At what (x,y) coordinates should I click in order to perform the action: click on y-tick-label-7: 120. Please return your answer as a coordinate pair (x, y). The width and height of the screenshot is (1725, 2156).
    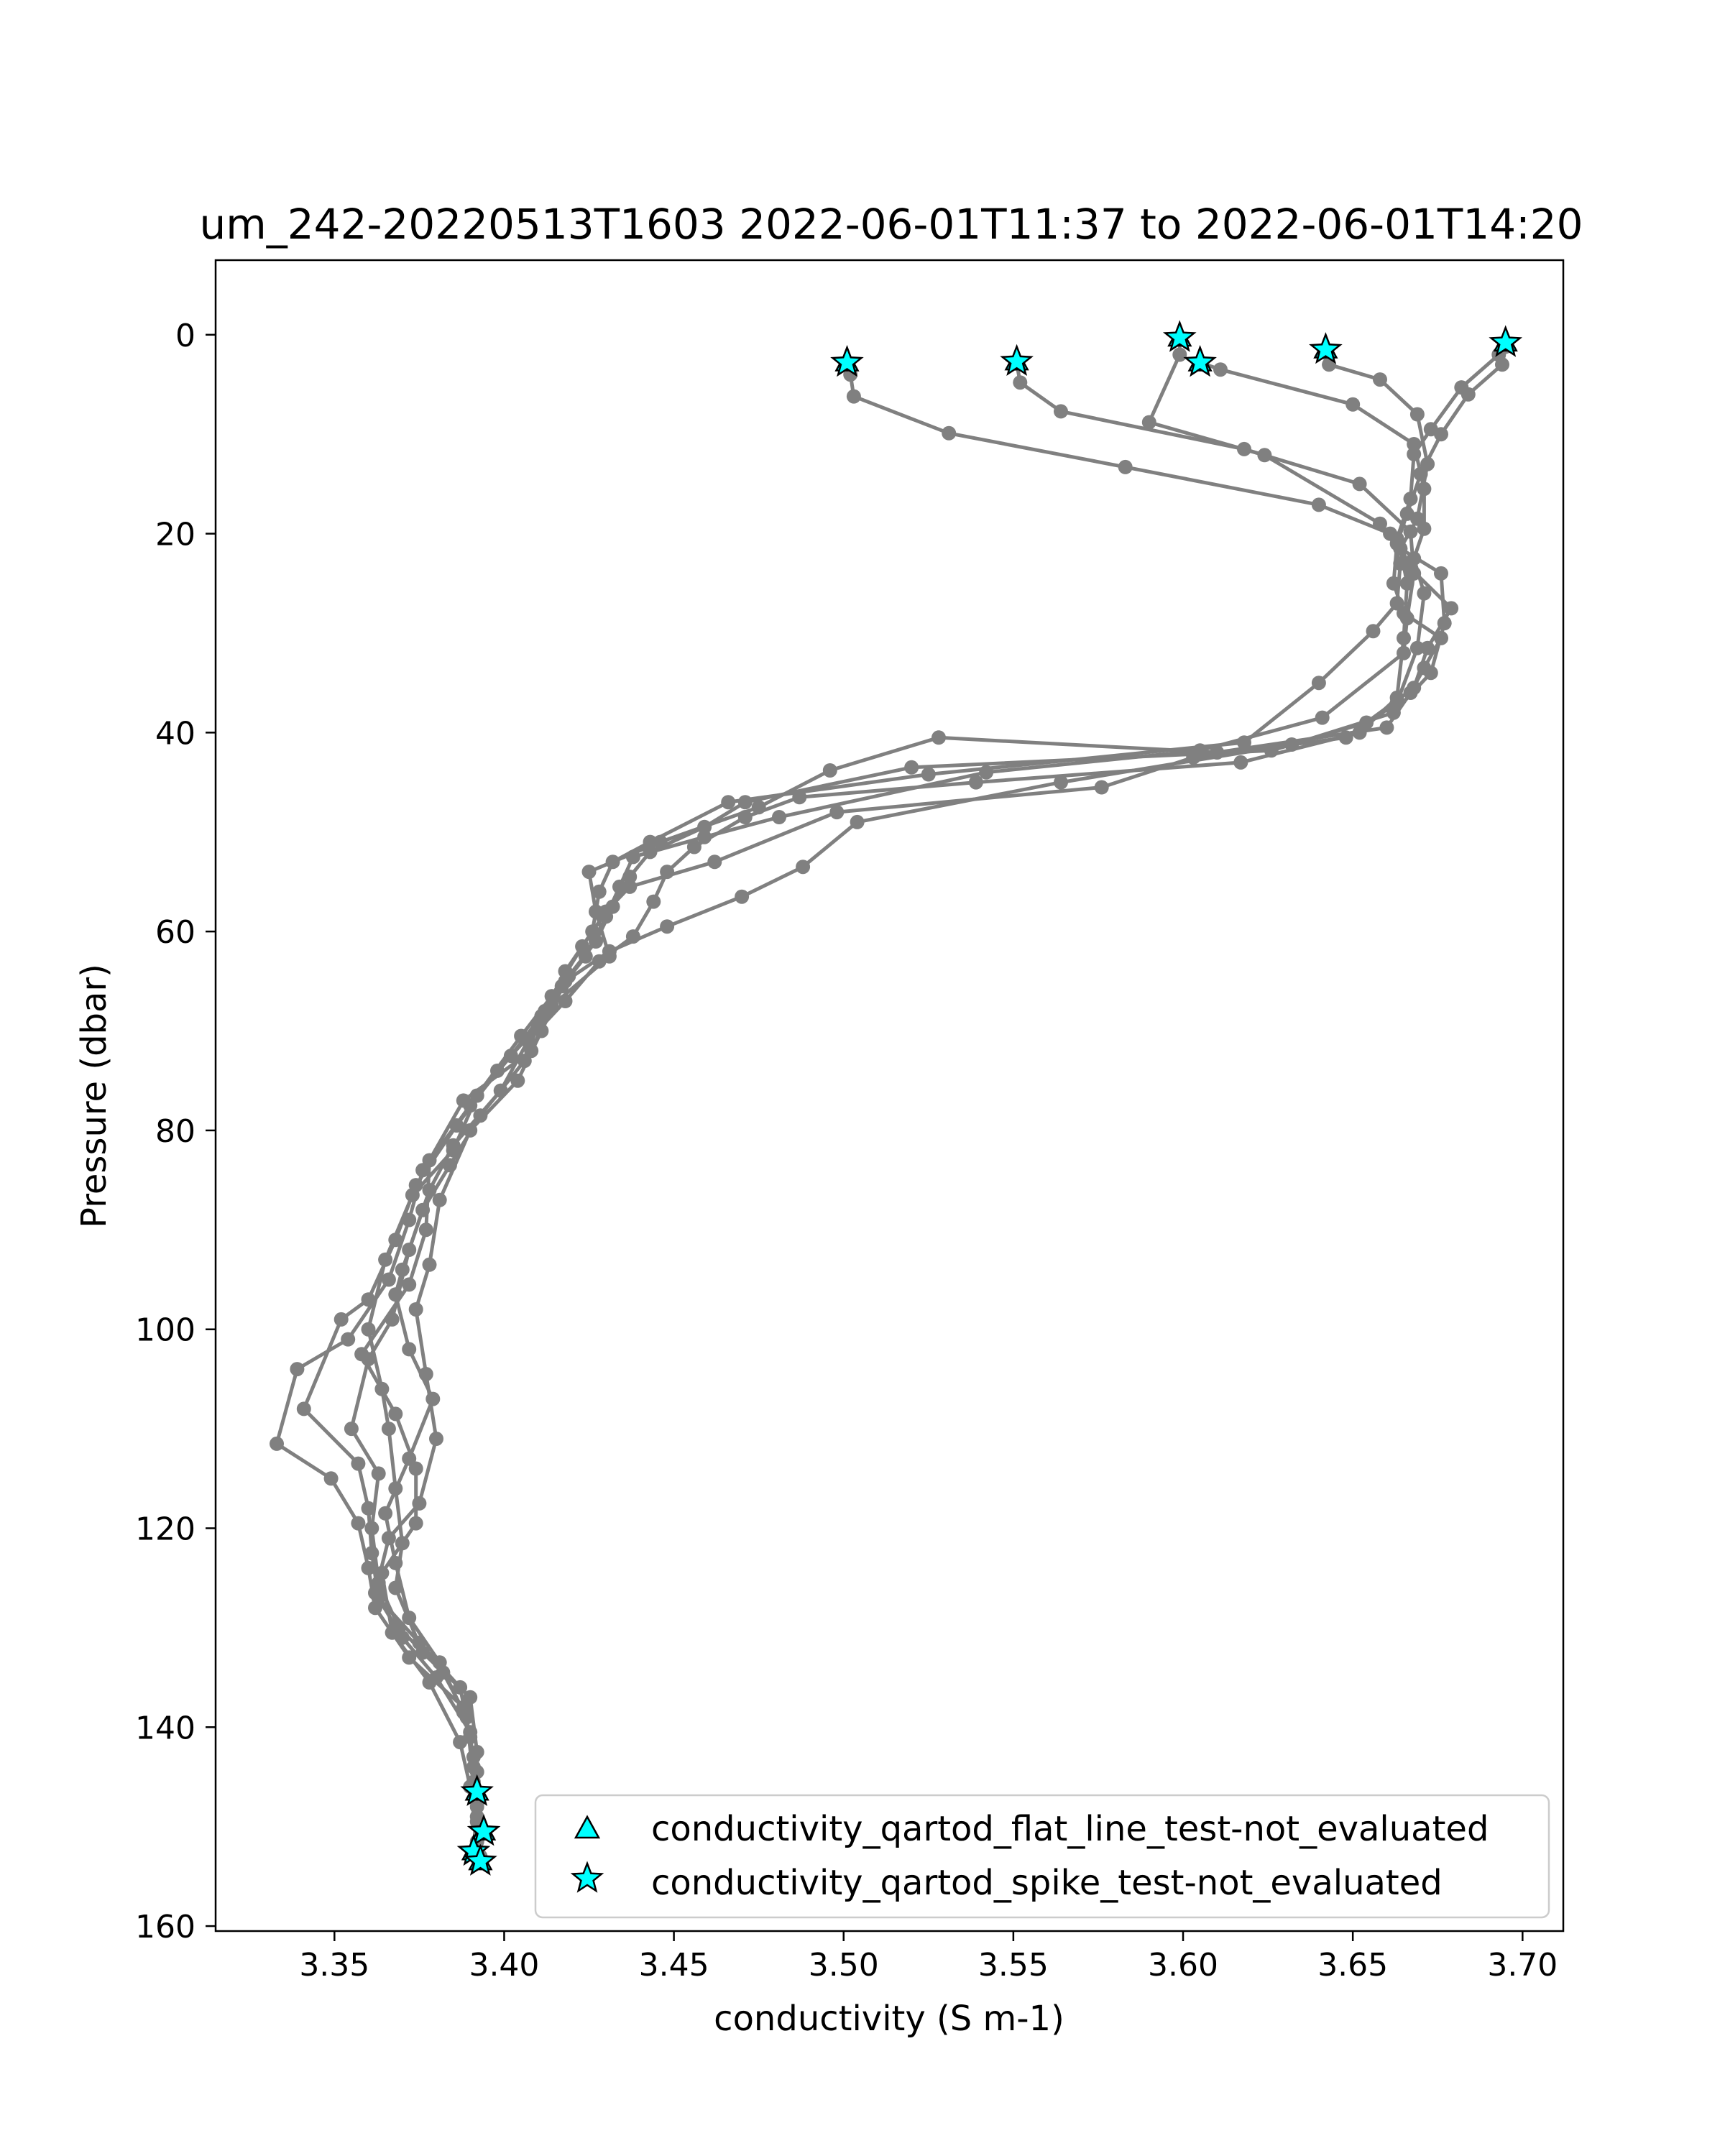
    Looking at the image, I should click on (165, 1530).